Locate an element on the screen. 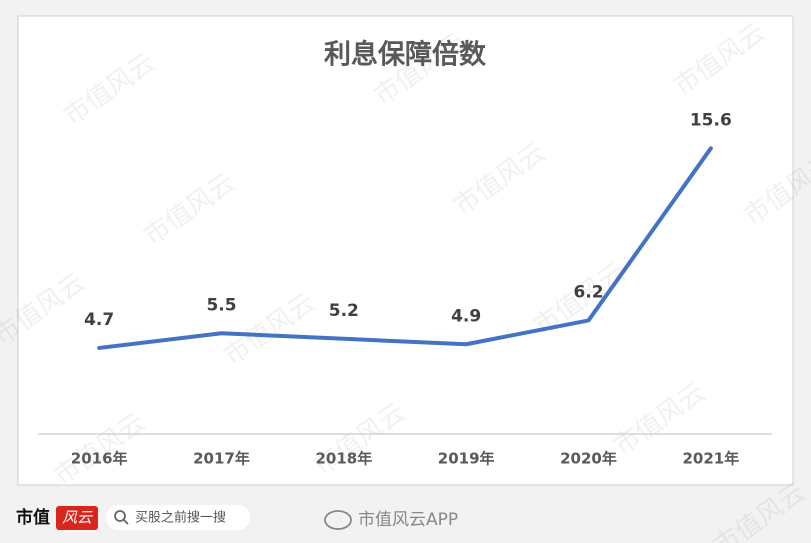 Image resolution: width=811 pixels, height=543 pixels. search-text: 买股之前搜一搜 is located at coordinates (180, 518).